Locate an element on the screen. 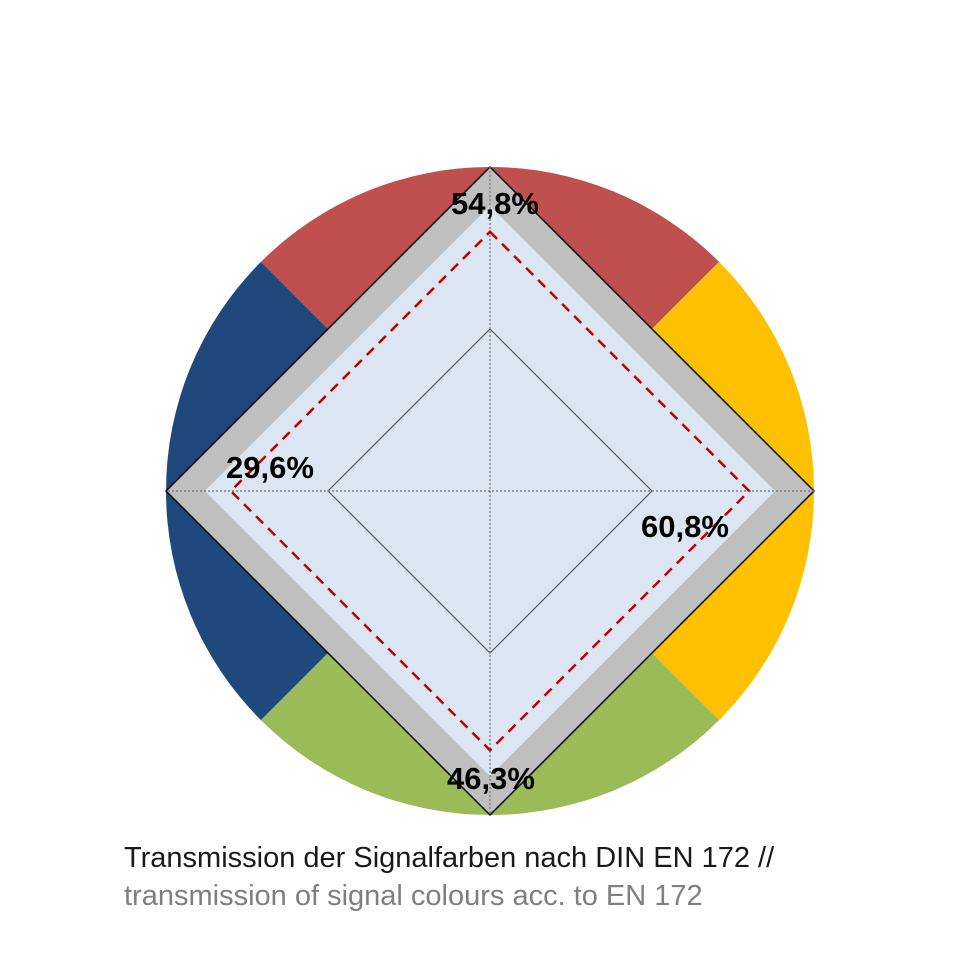 The height and width of the screenshot is (980, 980). value-label-green: 46,3% is located at coordinates (491, 778).